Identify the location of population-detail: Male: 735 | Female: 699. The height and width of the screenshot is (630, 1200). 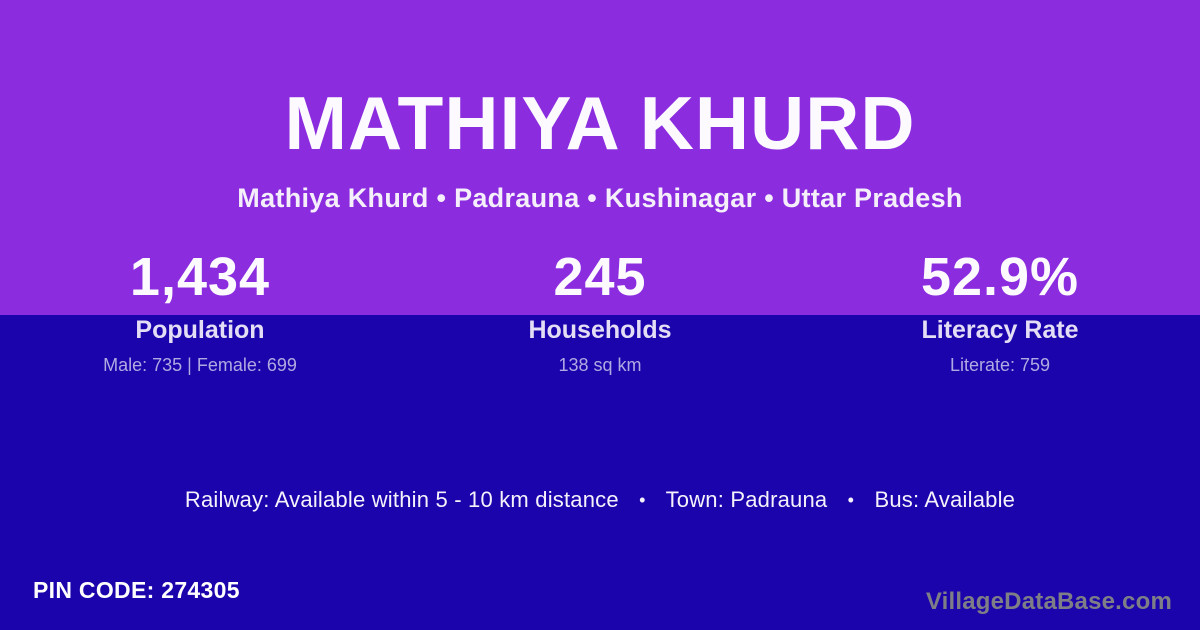
(200, 365).